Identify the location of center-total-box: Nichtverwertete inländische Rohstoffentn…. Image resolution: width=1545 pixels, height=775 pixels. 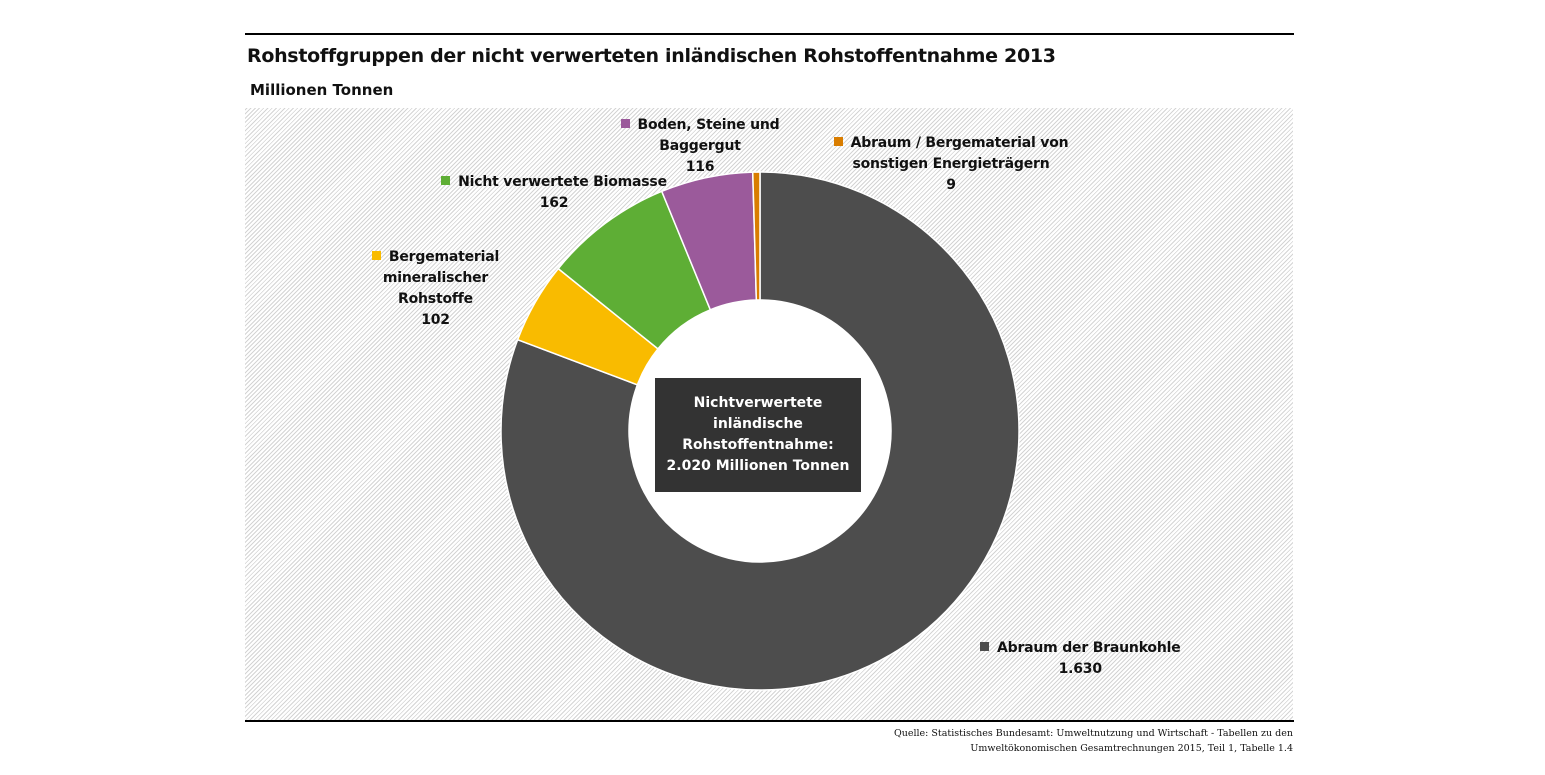
(758, 435).